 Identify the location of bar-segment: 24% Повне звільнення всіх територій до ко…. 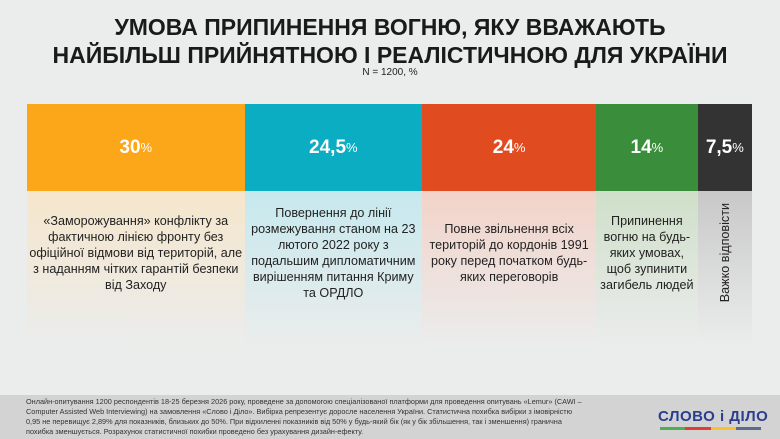
(509, 224).